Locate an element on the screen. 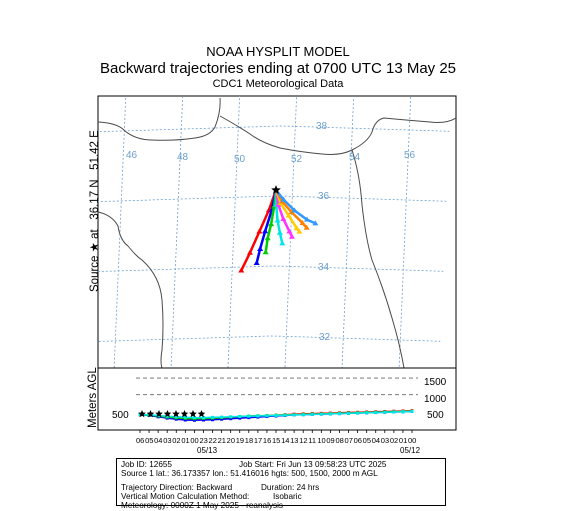 The image size is (568, 511). lon-label: 50 is located at coordinates (240, 159).